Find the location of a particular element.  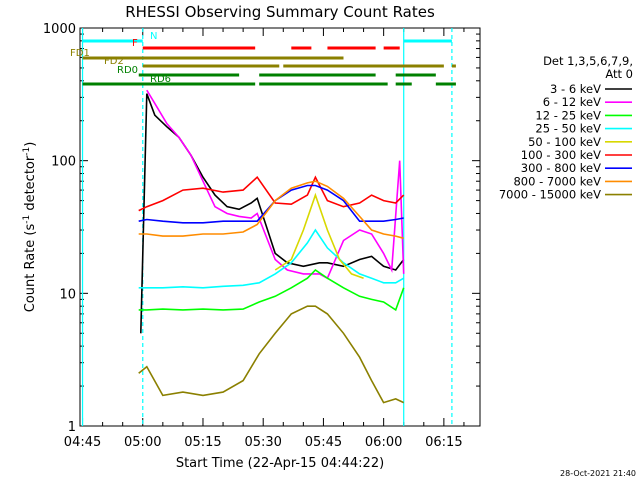

flag-bars is located at coordinates (269, 62).